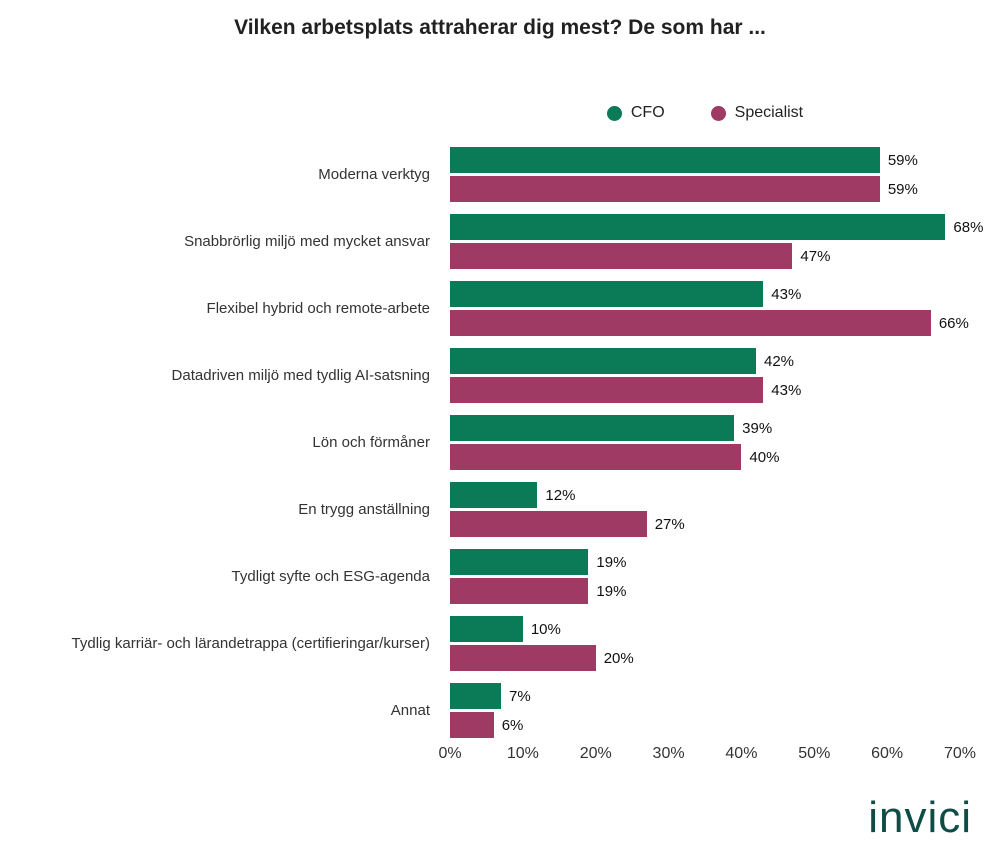 This screenshot has height=861, width=1000. I want to click on bar-row: 42%, so click(705, 361).